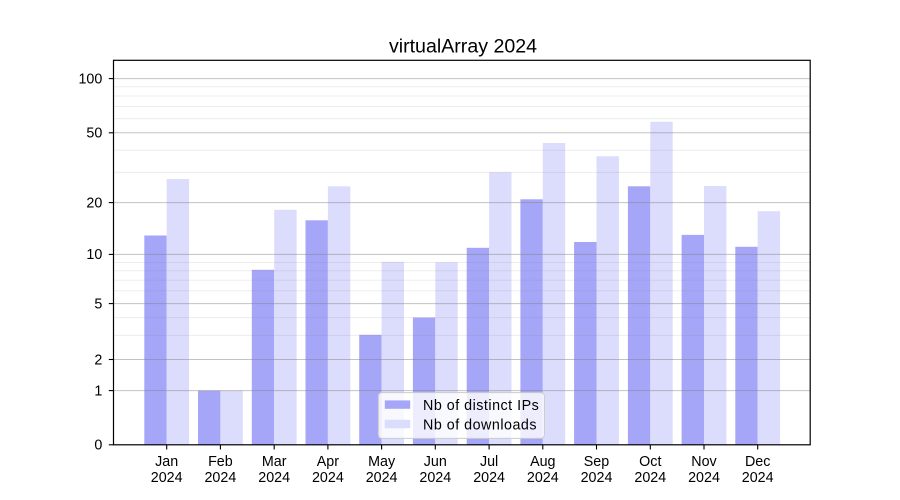 The width and height of the screenshot is (900, 500). What do you see at coordinates (220, 462) in the screenshot?
I see `svg-text: Feb` at bounding box center [220, 462].